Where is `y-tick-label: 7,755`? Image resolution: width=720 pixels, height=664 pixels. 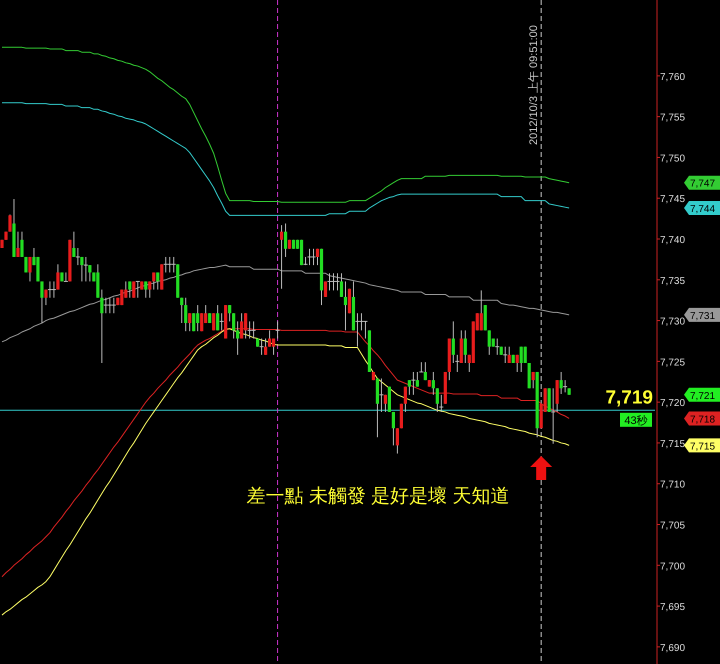 y-tick-label: 7,755 is located at coordinates (673, 118).